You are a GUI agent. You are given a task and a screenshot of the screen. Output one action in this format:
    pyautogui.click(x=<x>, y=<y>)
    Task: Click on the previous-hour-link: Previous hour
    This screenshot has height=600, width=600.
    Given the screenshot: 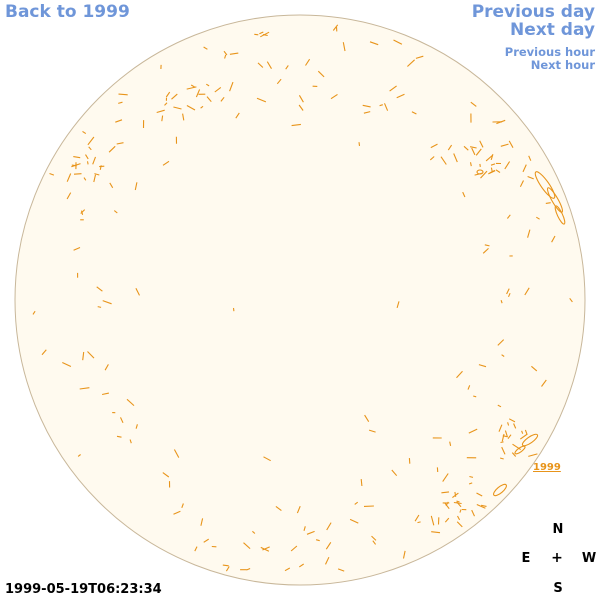 What is the action you would take?
    pyautogui.click(x=549, y=52)
    